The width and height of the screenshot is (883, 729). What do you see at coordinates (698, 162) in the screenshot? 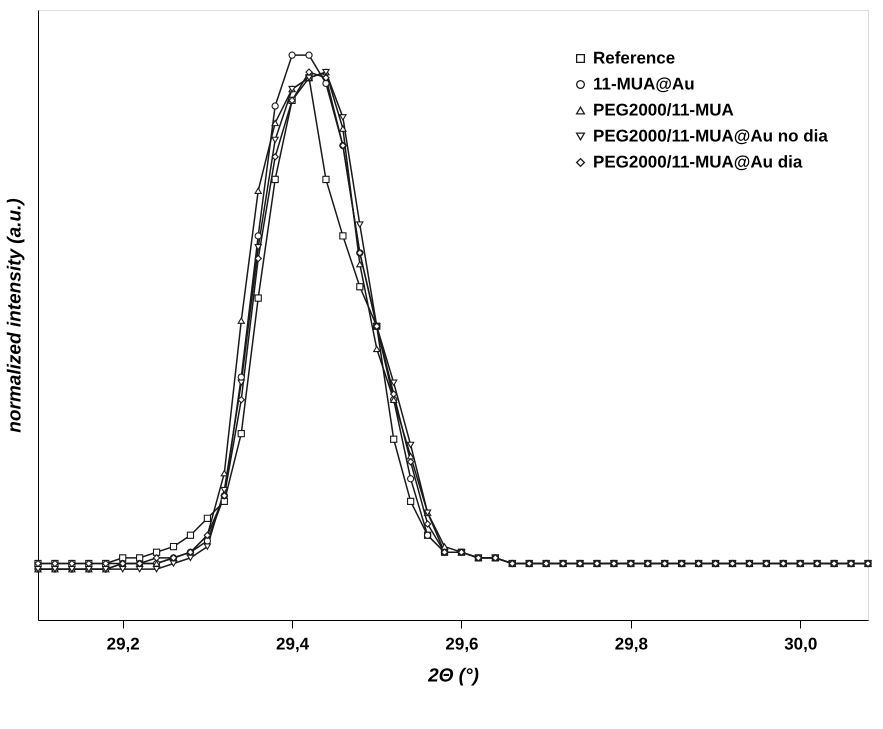
I see `legend-label: PEG2000/11-MUA@Au dia` at bounding box center [698, 162].